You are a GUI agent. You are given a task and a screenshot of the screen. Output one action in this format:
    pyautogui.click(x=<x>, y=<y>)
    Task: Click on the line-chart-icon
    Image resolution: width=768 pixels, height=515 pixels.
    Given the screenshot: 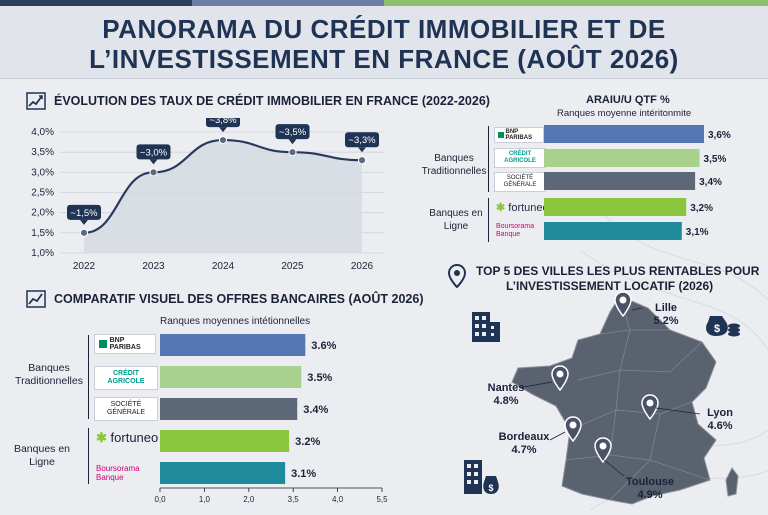 What is the action you would take?
    pyautogui.click(x=36, y=101)
    